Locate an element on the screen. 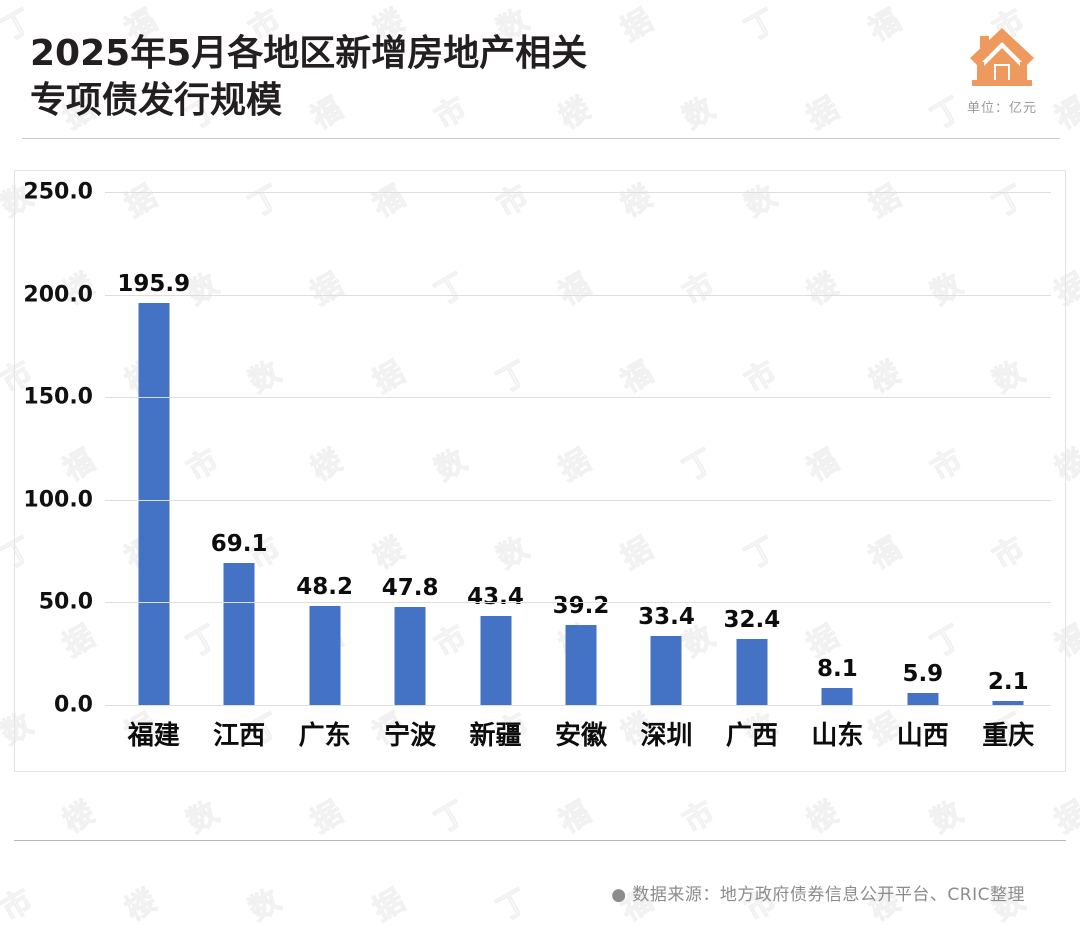  bar-value-label: 43.4 is located at coordinates (495, 596).